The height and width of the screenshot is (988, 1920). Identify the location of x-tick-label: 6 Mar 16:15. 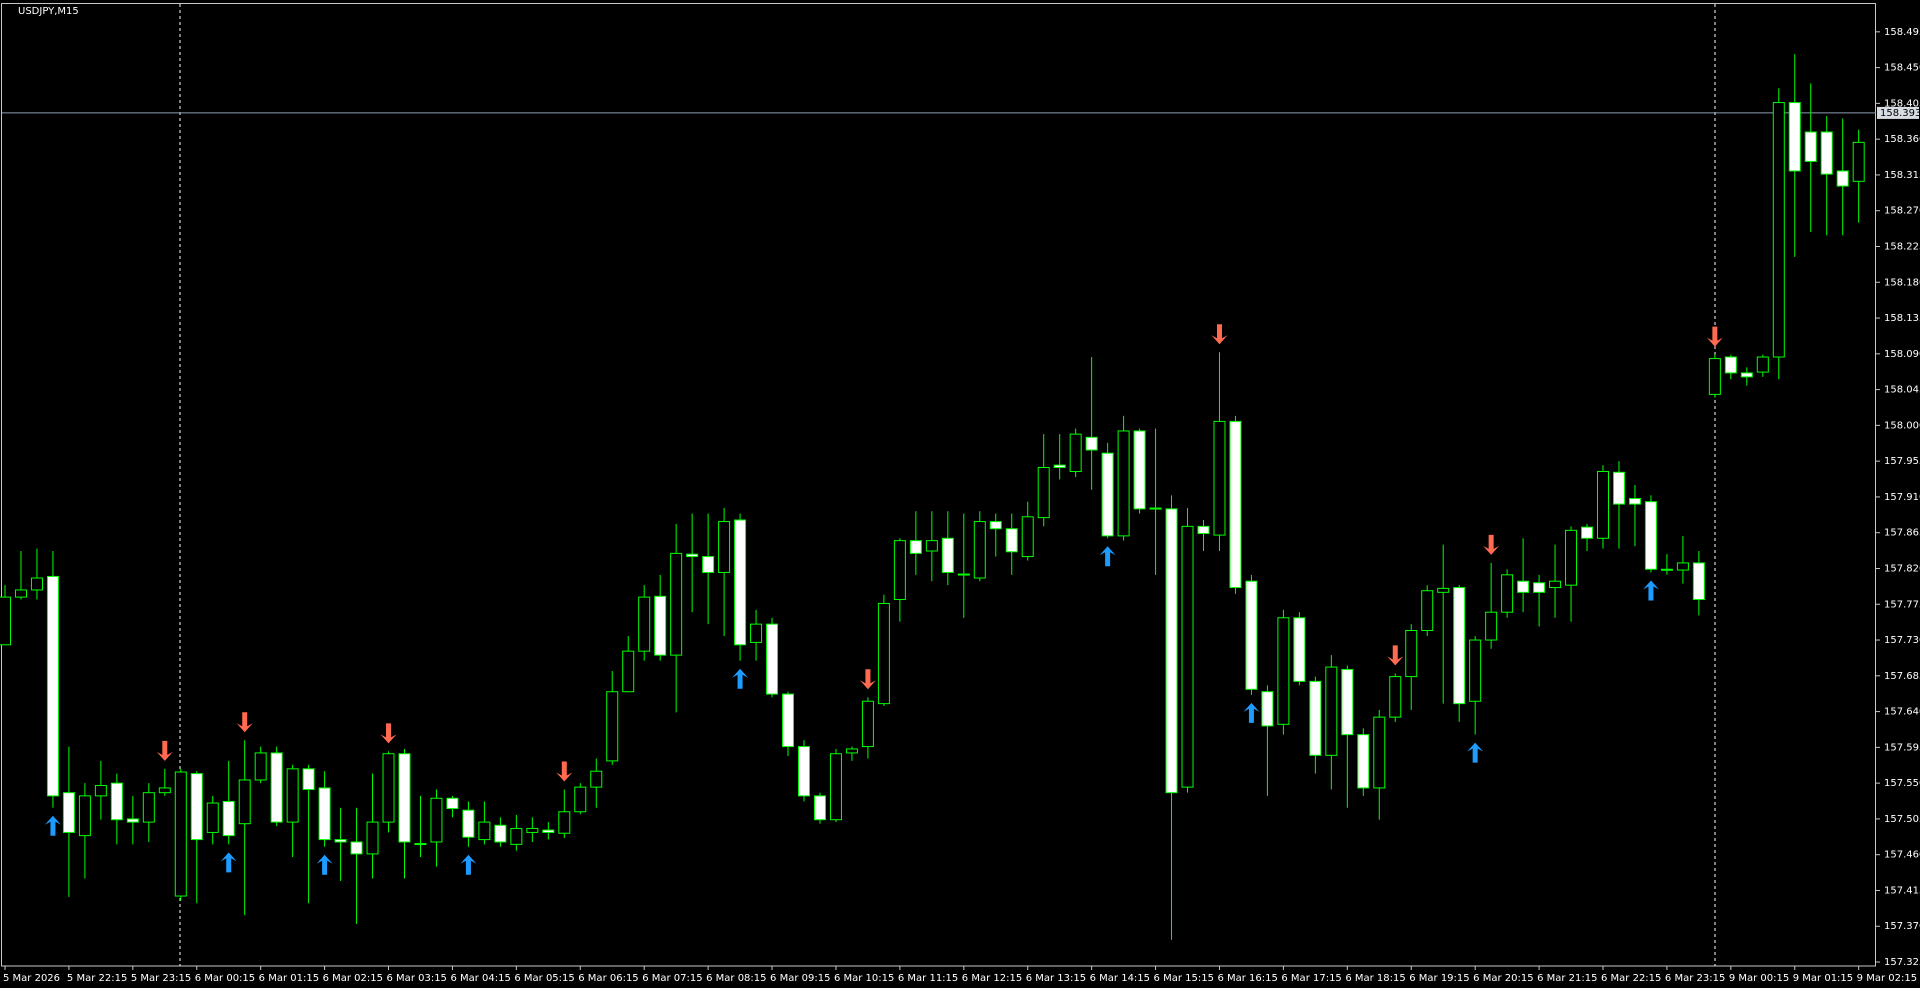
(1247, 978).